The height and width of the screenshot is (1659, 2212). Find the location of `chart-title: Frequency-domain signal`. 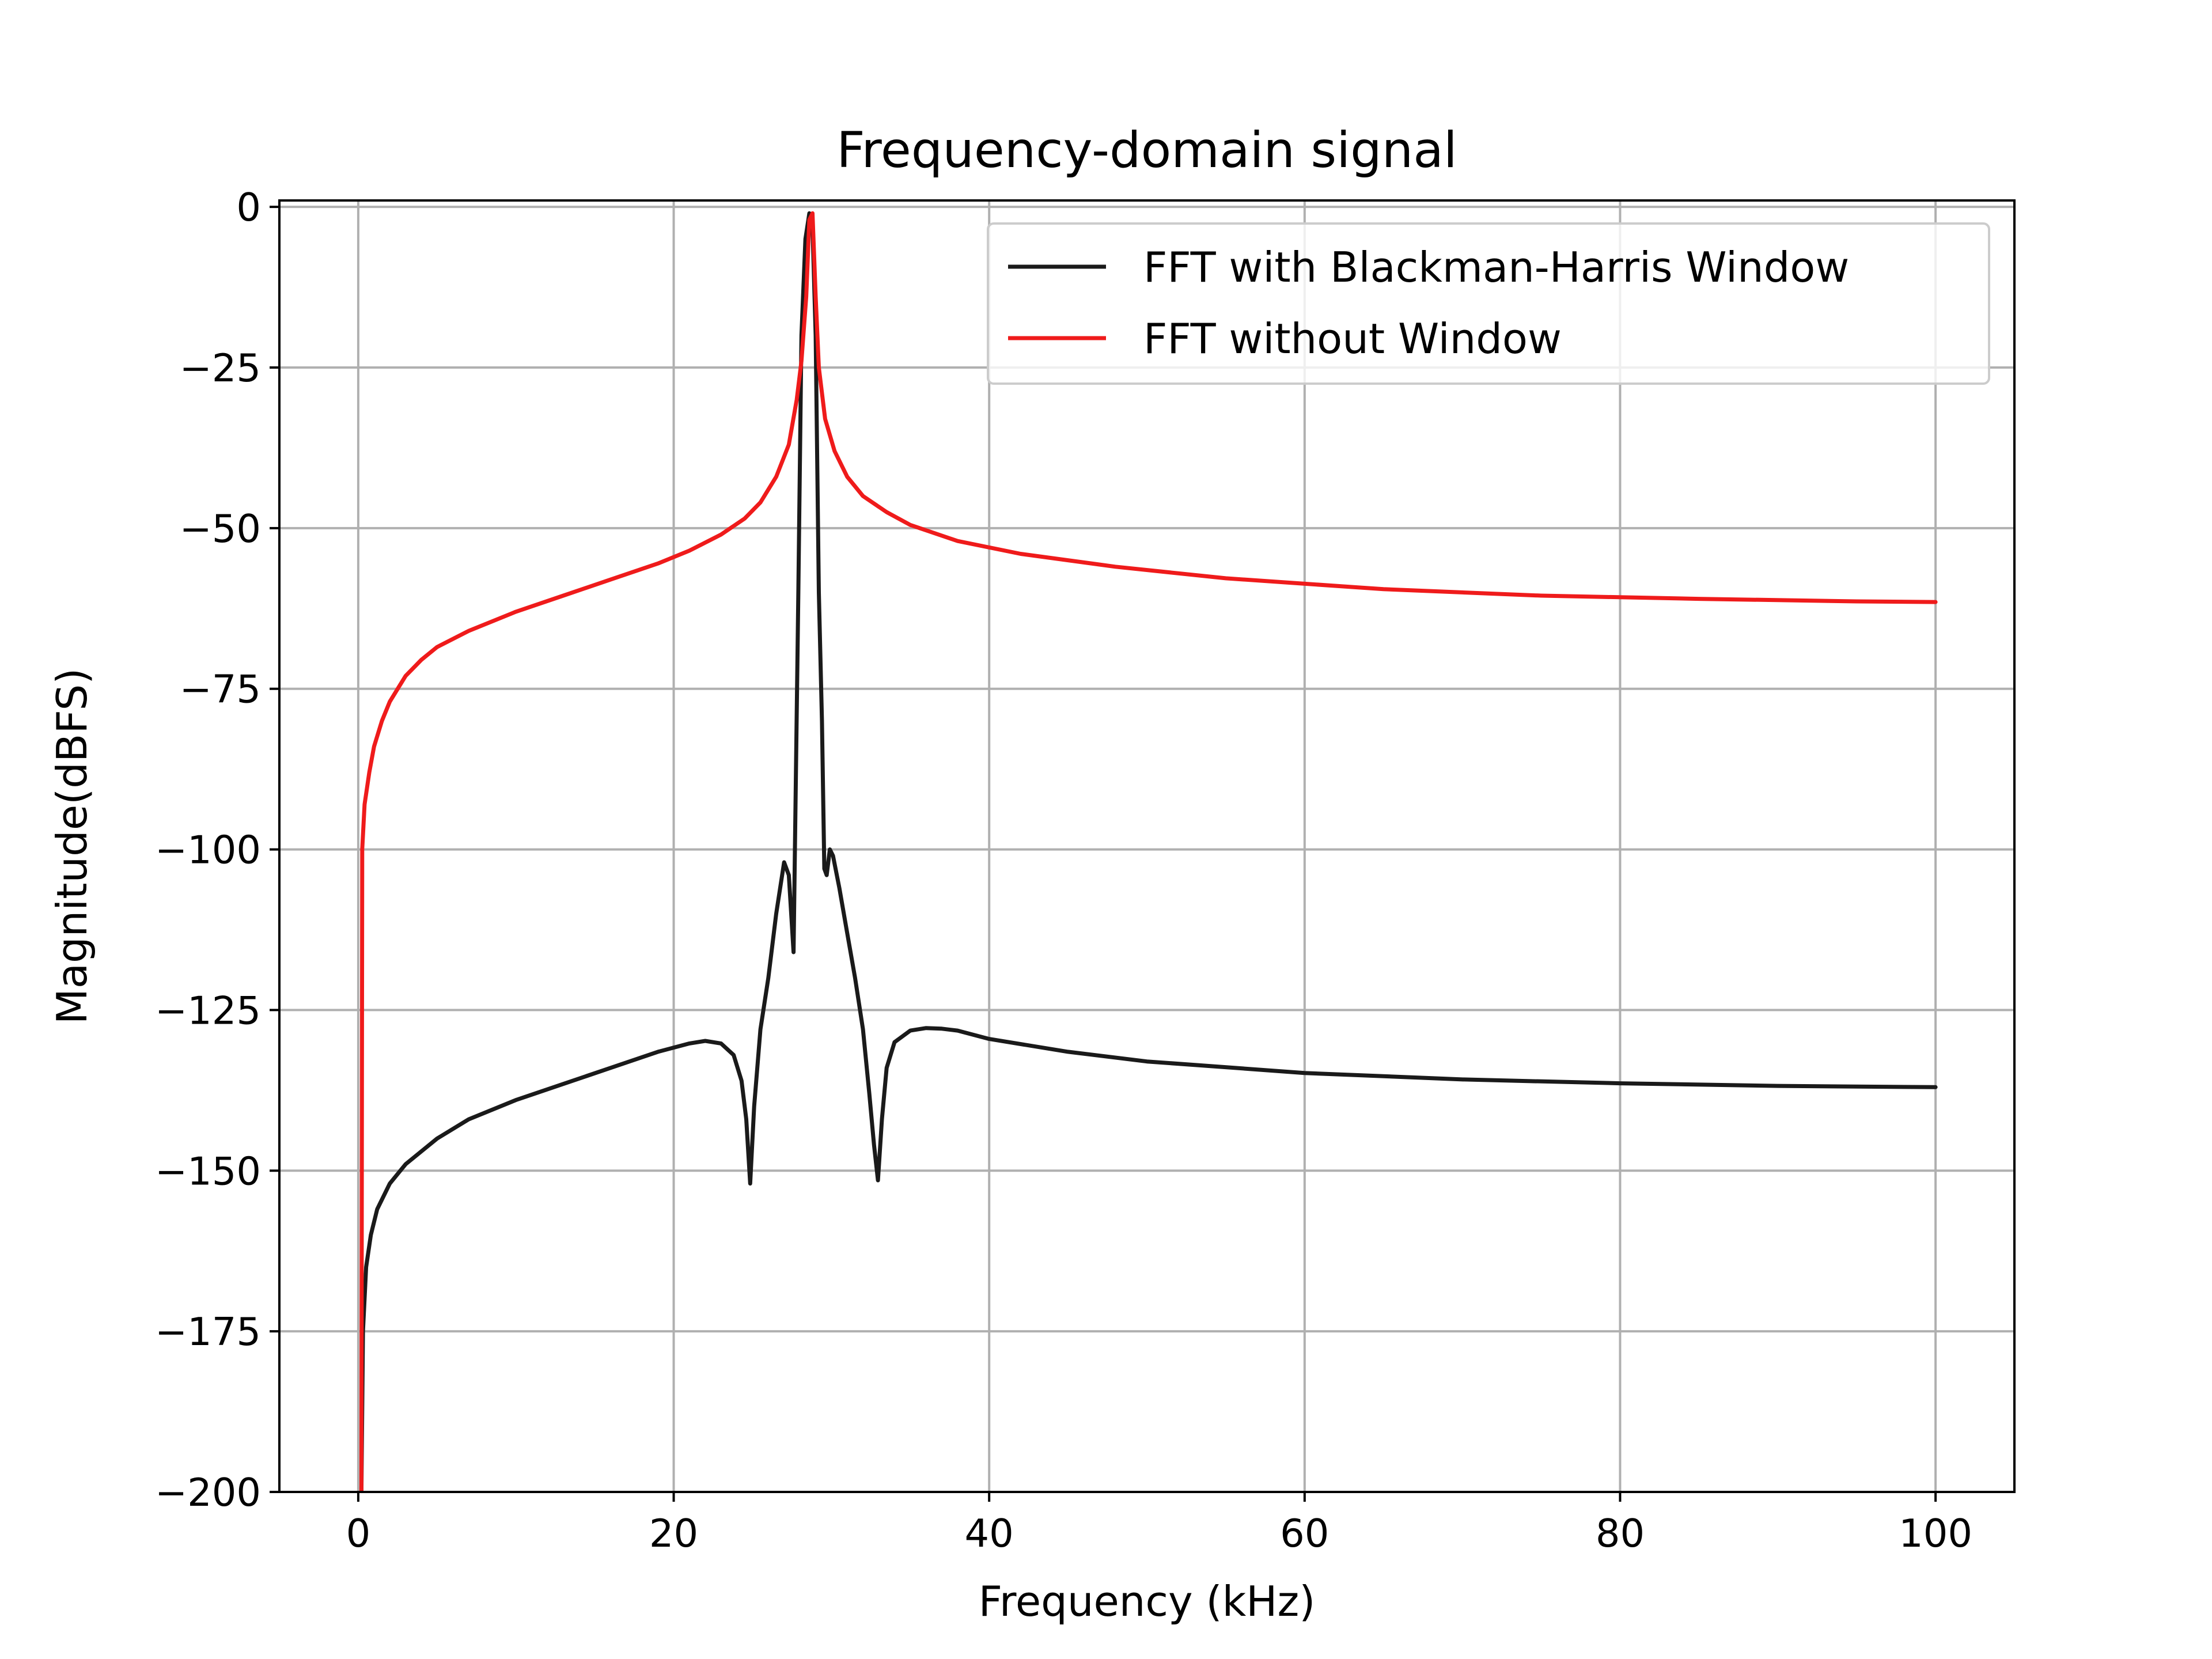

chart-title: Frequency-domain signal is located at coordinates (1146, 150).